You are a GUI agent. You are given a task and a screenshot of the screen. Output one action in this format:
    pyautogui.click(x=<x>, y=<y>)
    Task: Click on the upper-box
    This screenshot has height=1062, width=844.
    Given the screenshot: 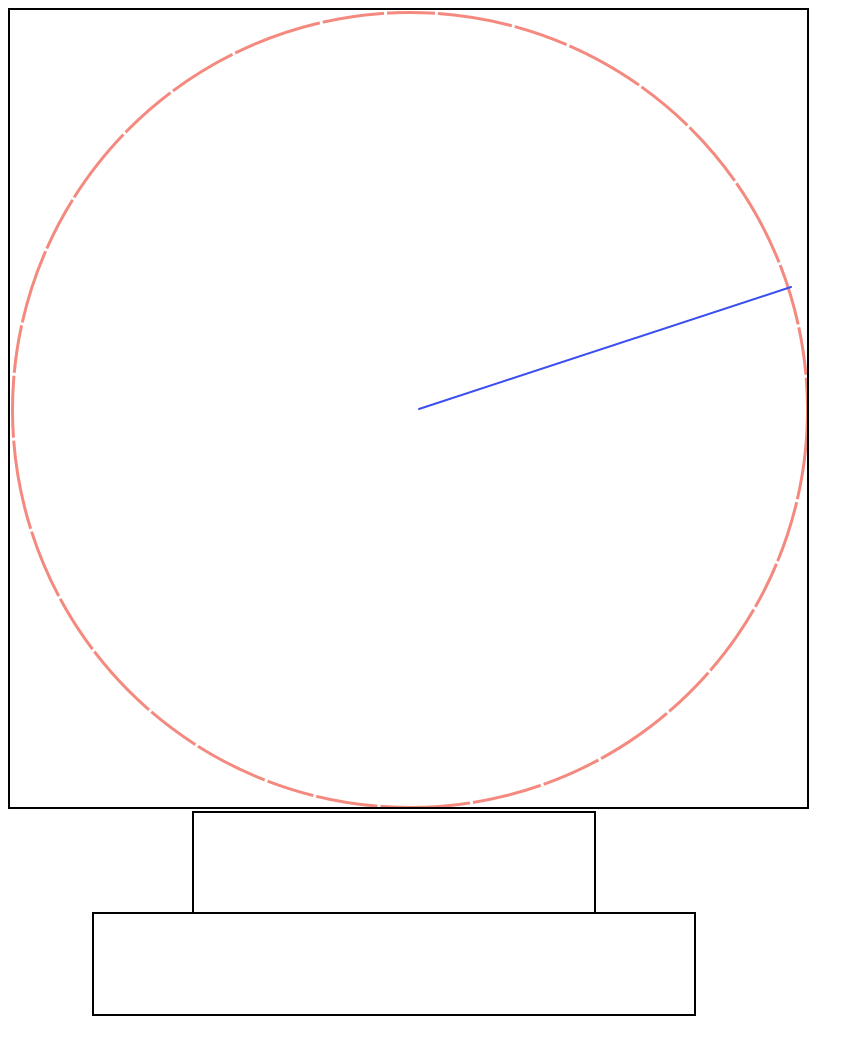 What is the action you would take?
    pyautogui.click(x=394, y=863)
    